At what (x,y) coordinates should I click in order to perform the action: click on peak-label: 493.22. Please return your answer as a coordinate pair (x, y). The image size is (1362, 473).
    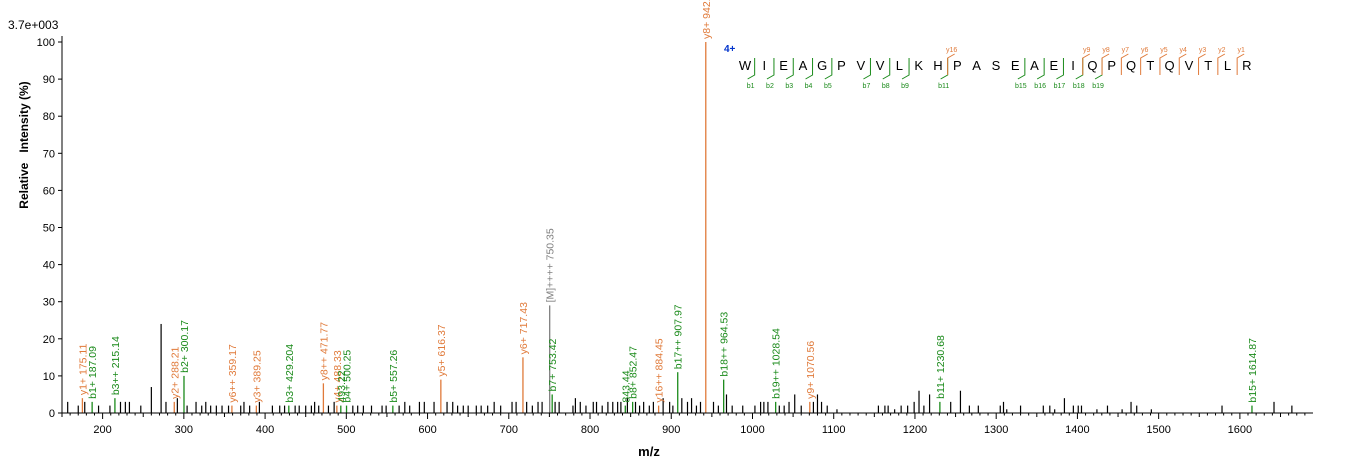
    Looking at the image, I should click on (342, 386).